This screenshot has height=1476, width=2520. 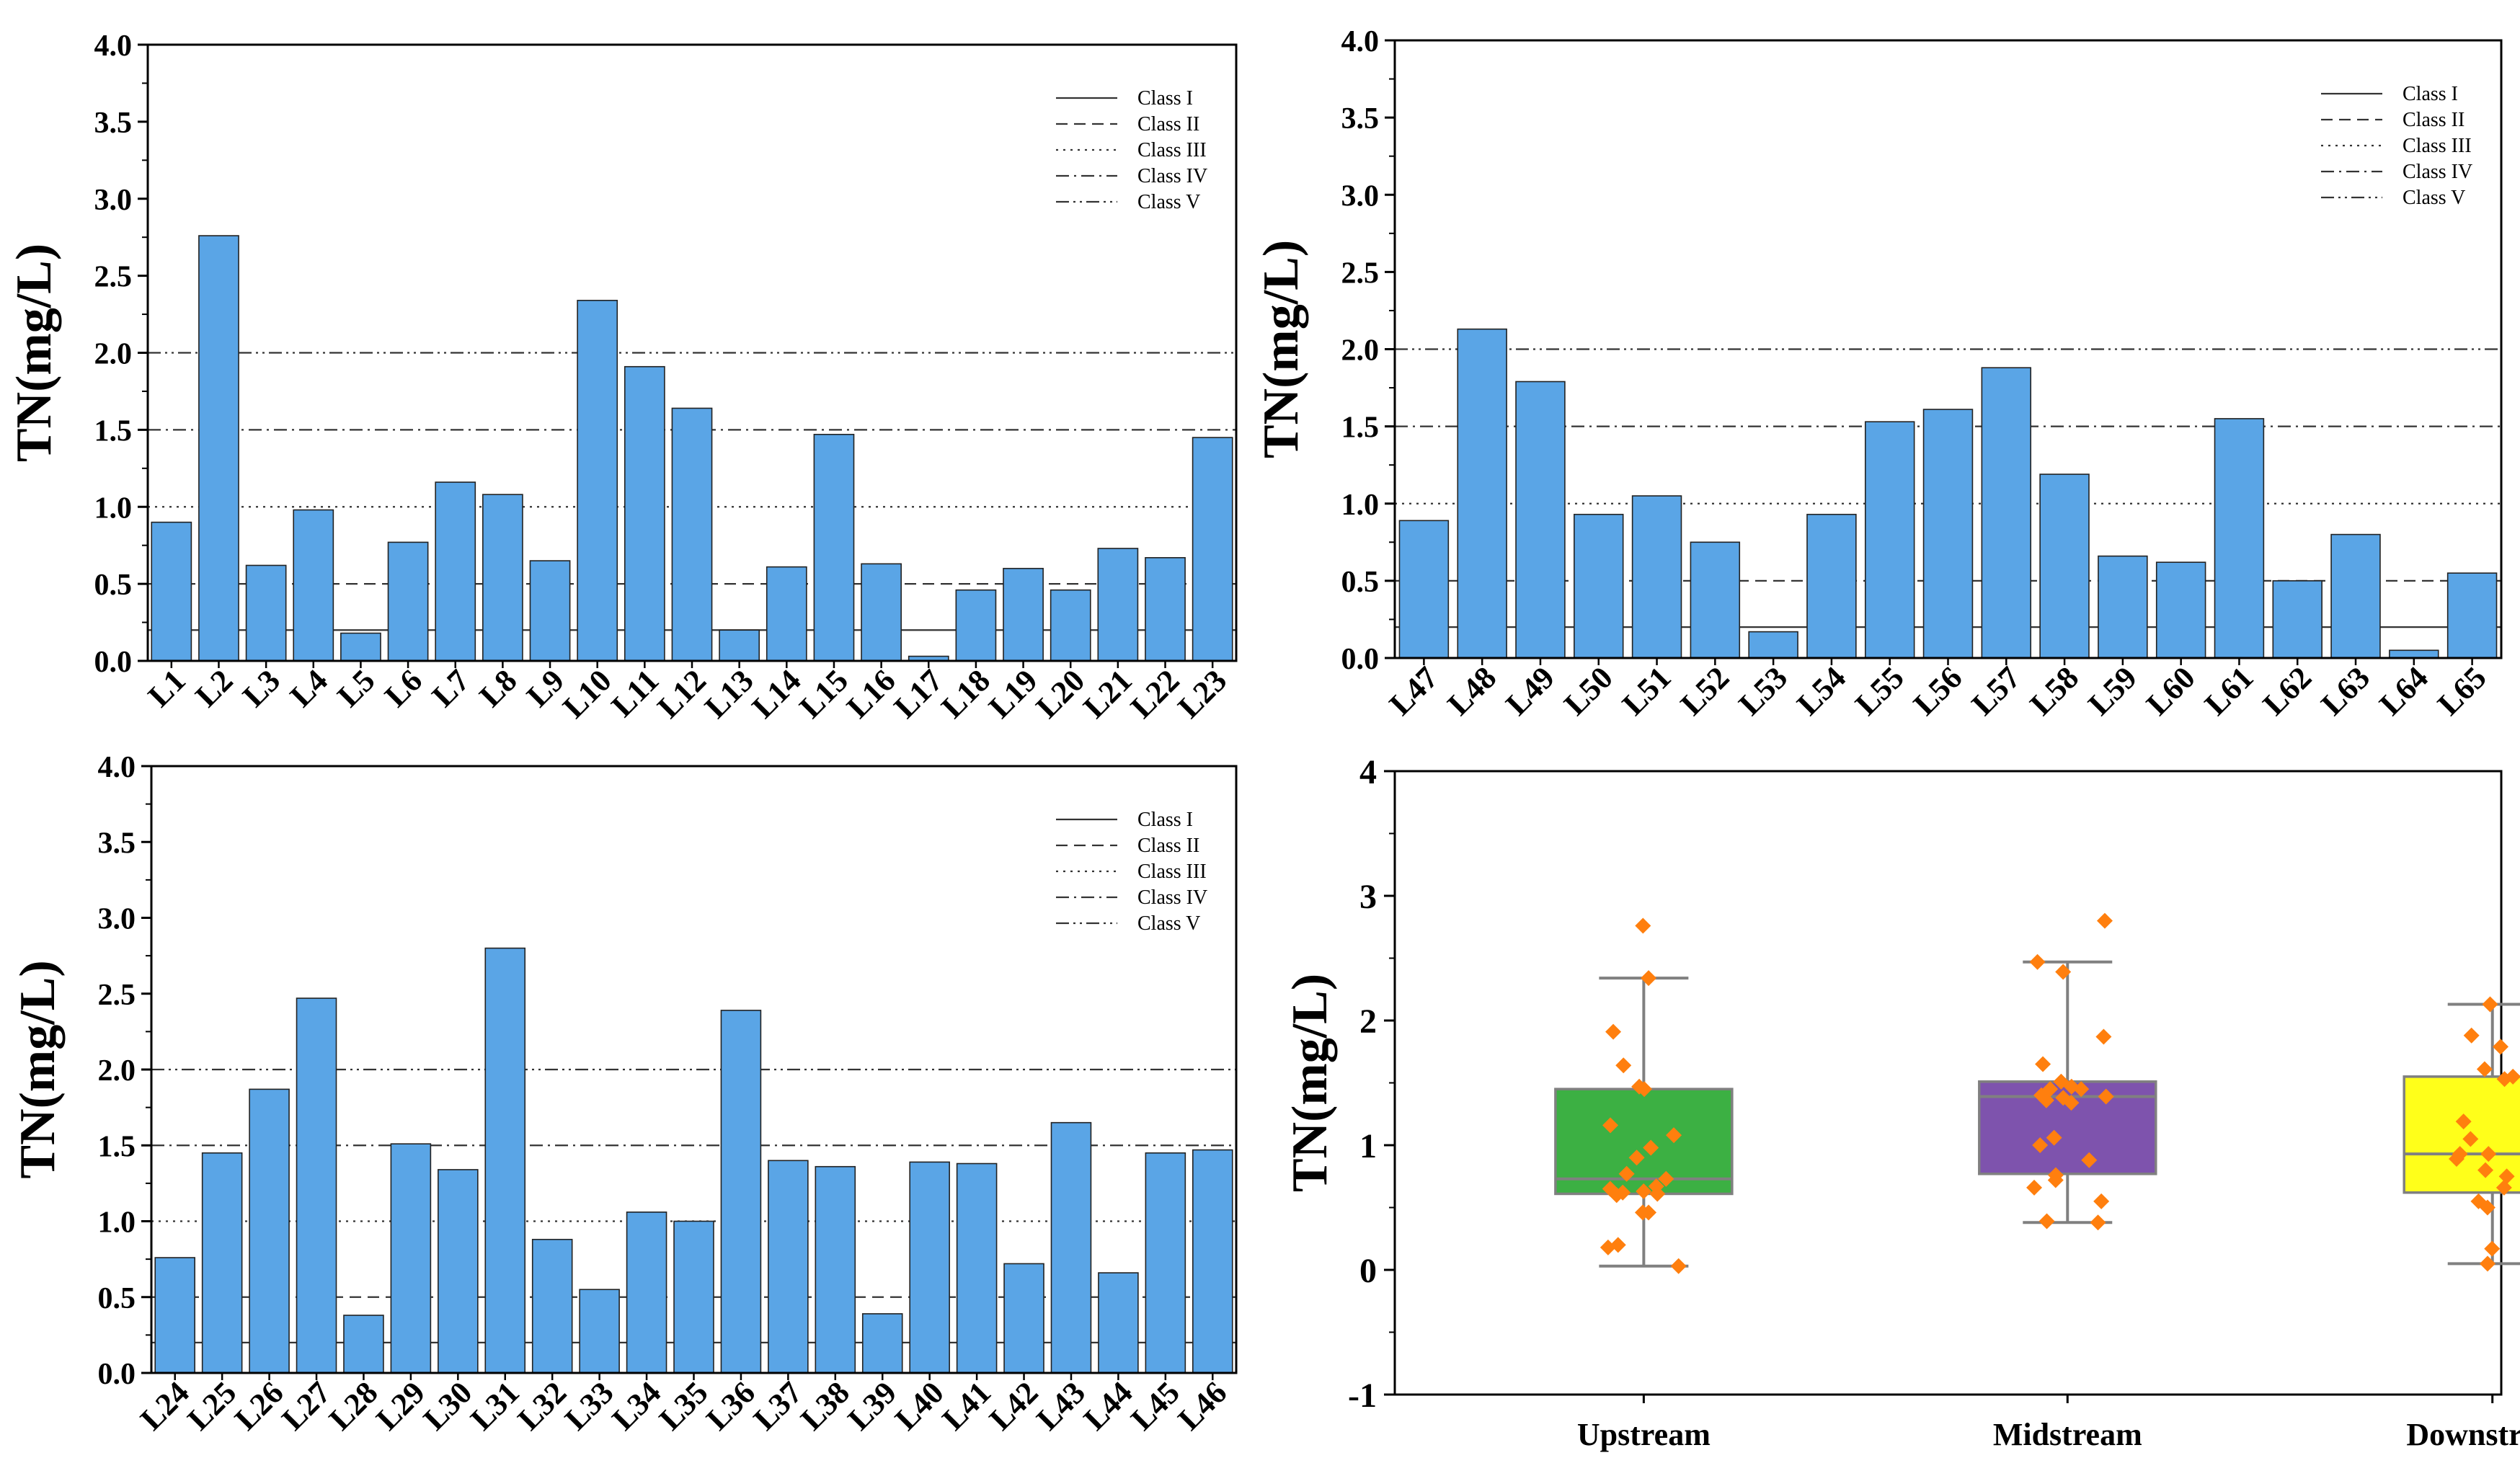 I want to click on bar-L10, so click(x=597, y=481).